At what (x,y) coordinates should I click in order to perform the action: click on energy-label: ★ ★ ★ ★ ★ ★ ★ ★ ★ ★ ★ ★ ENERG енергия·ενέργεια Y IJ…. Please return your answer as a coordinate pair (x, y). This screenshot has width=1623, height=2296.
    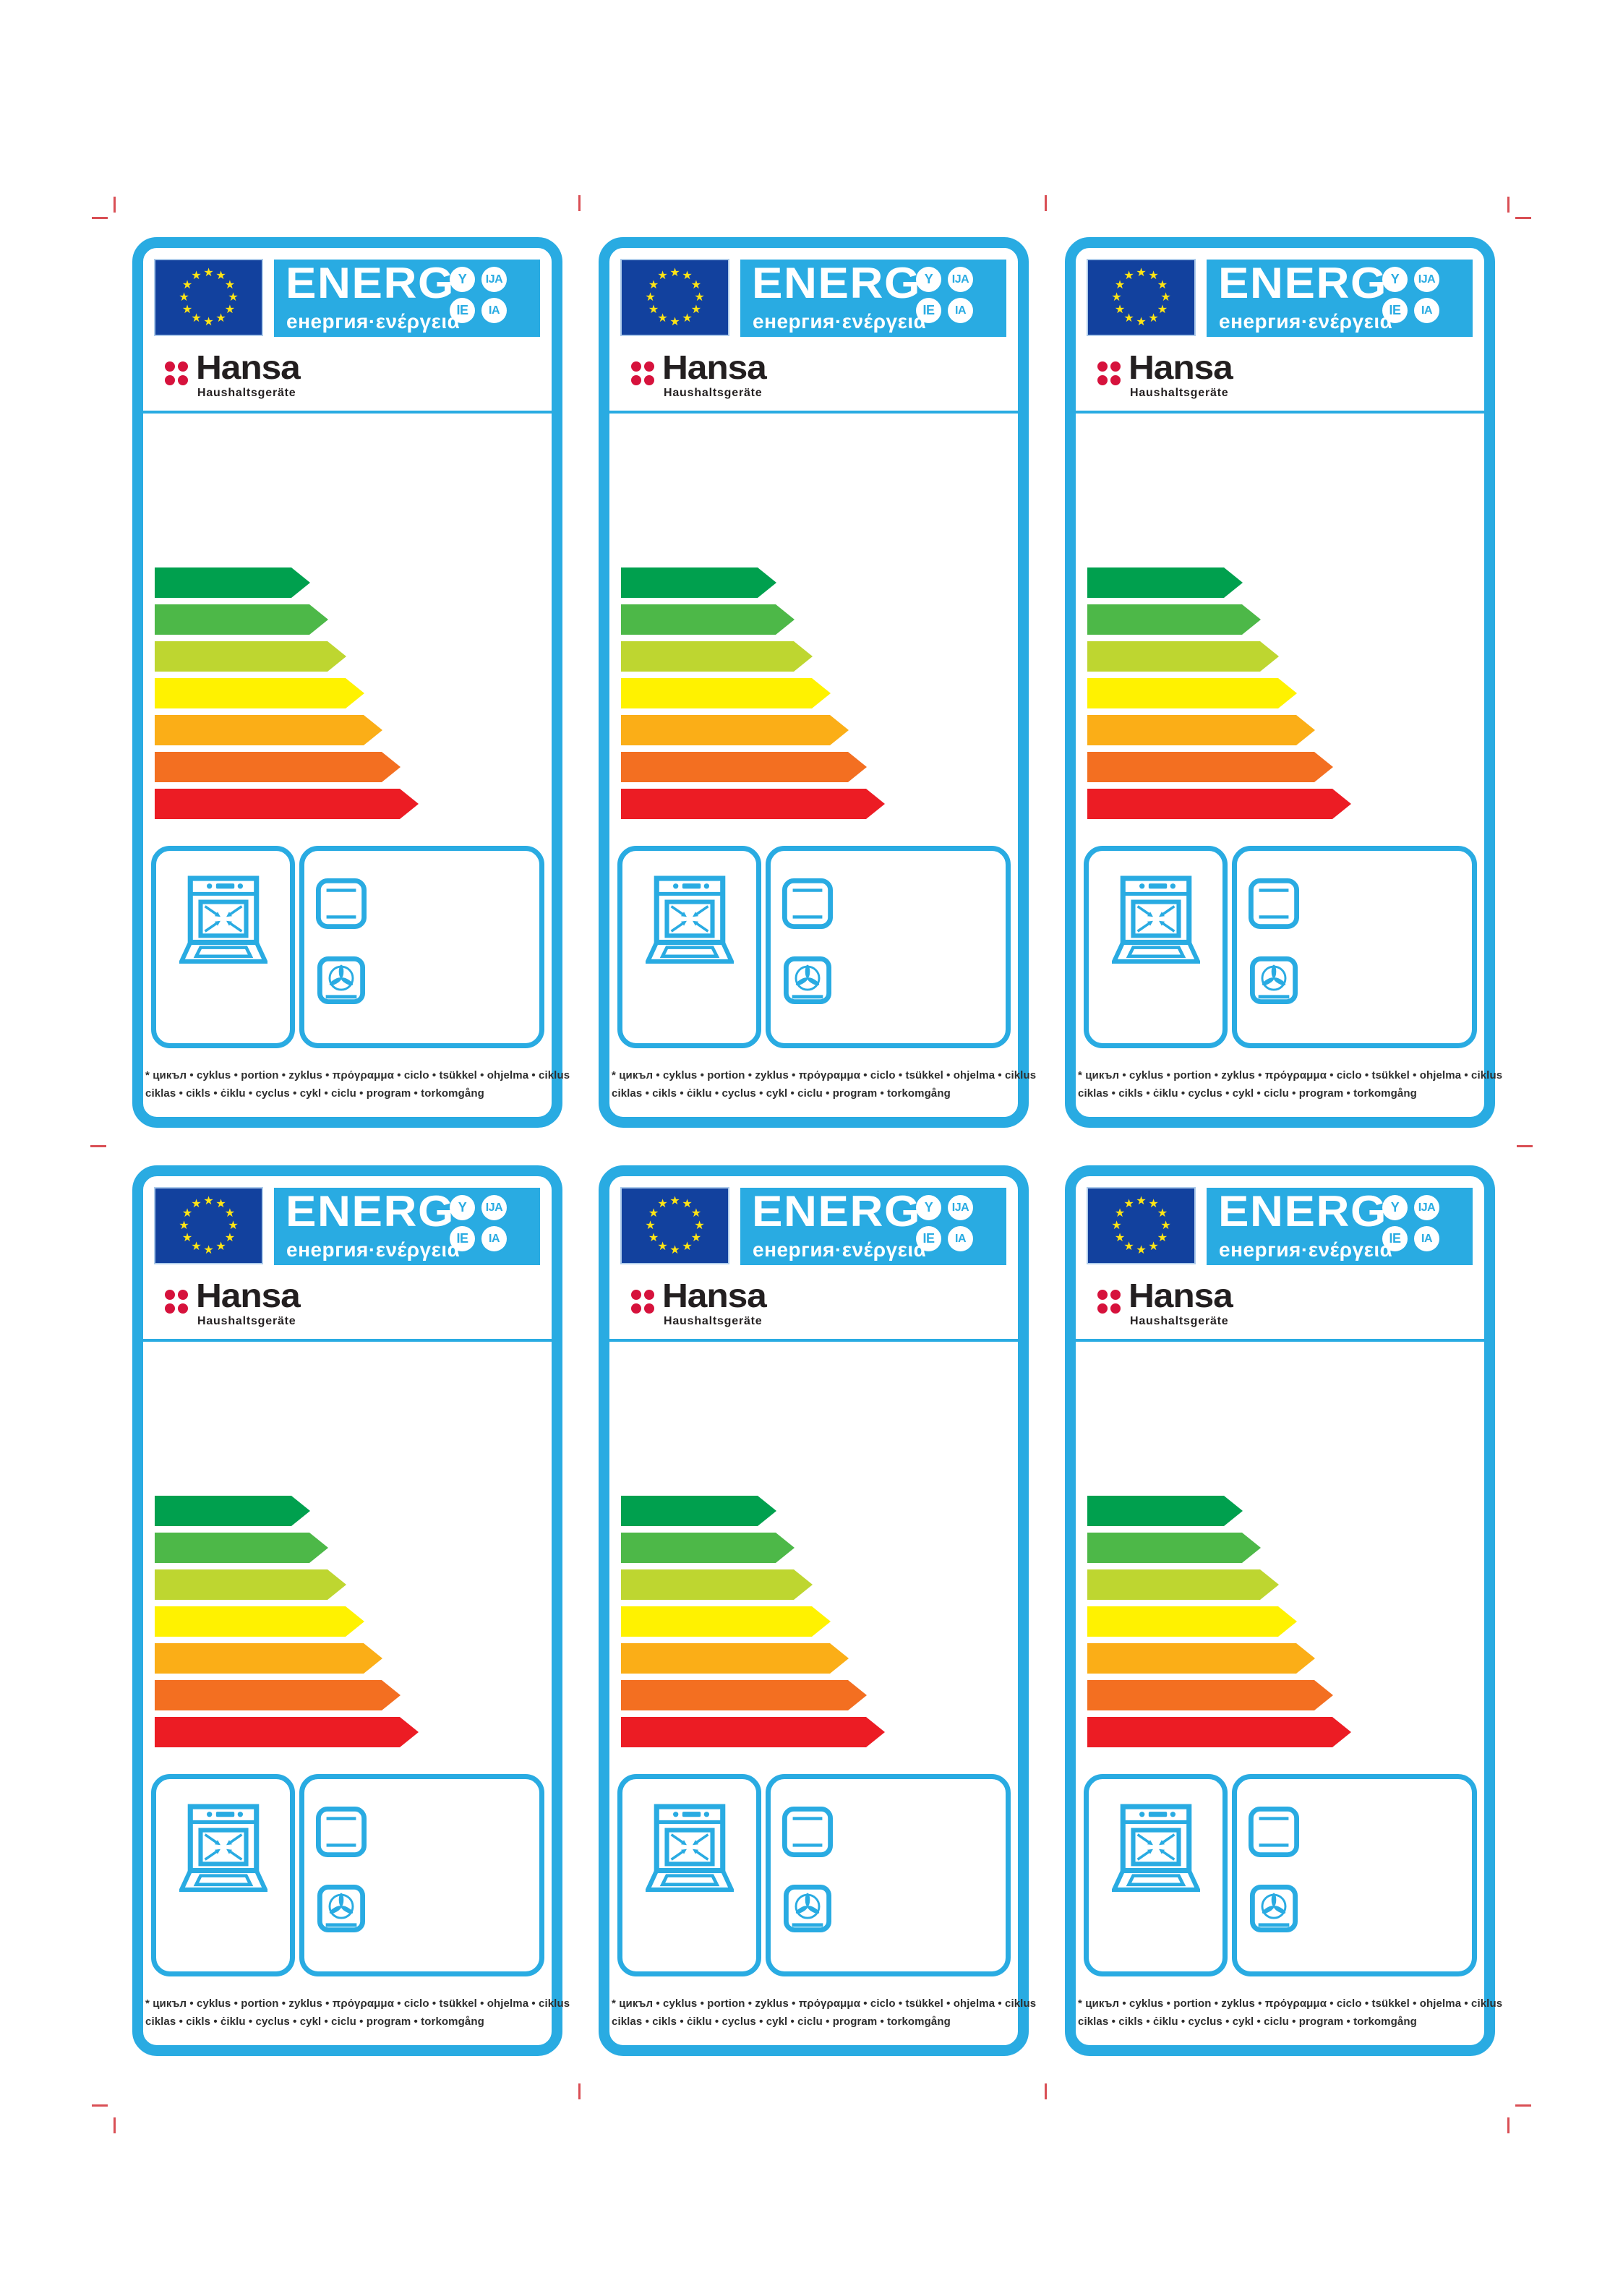
    Looking at the image, I should click on (1284, 1610).